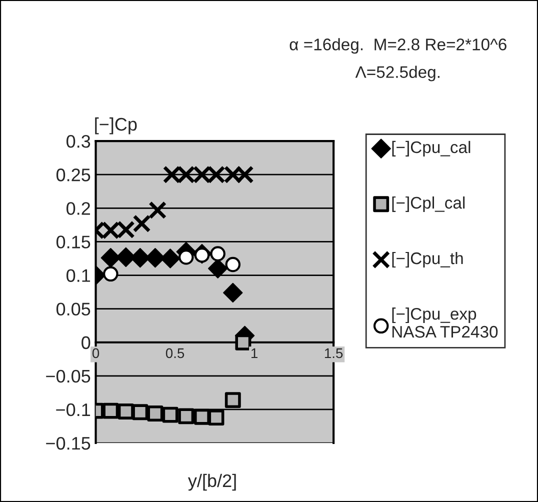 This screenshot has height=502, width=538. I want to click on y-tick-label: 0, so click(86, 343).